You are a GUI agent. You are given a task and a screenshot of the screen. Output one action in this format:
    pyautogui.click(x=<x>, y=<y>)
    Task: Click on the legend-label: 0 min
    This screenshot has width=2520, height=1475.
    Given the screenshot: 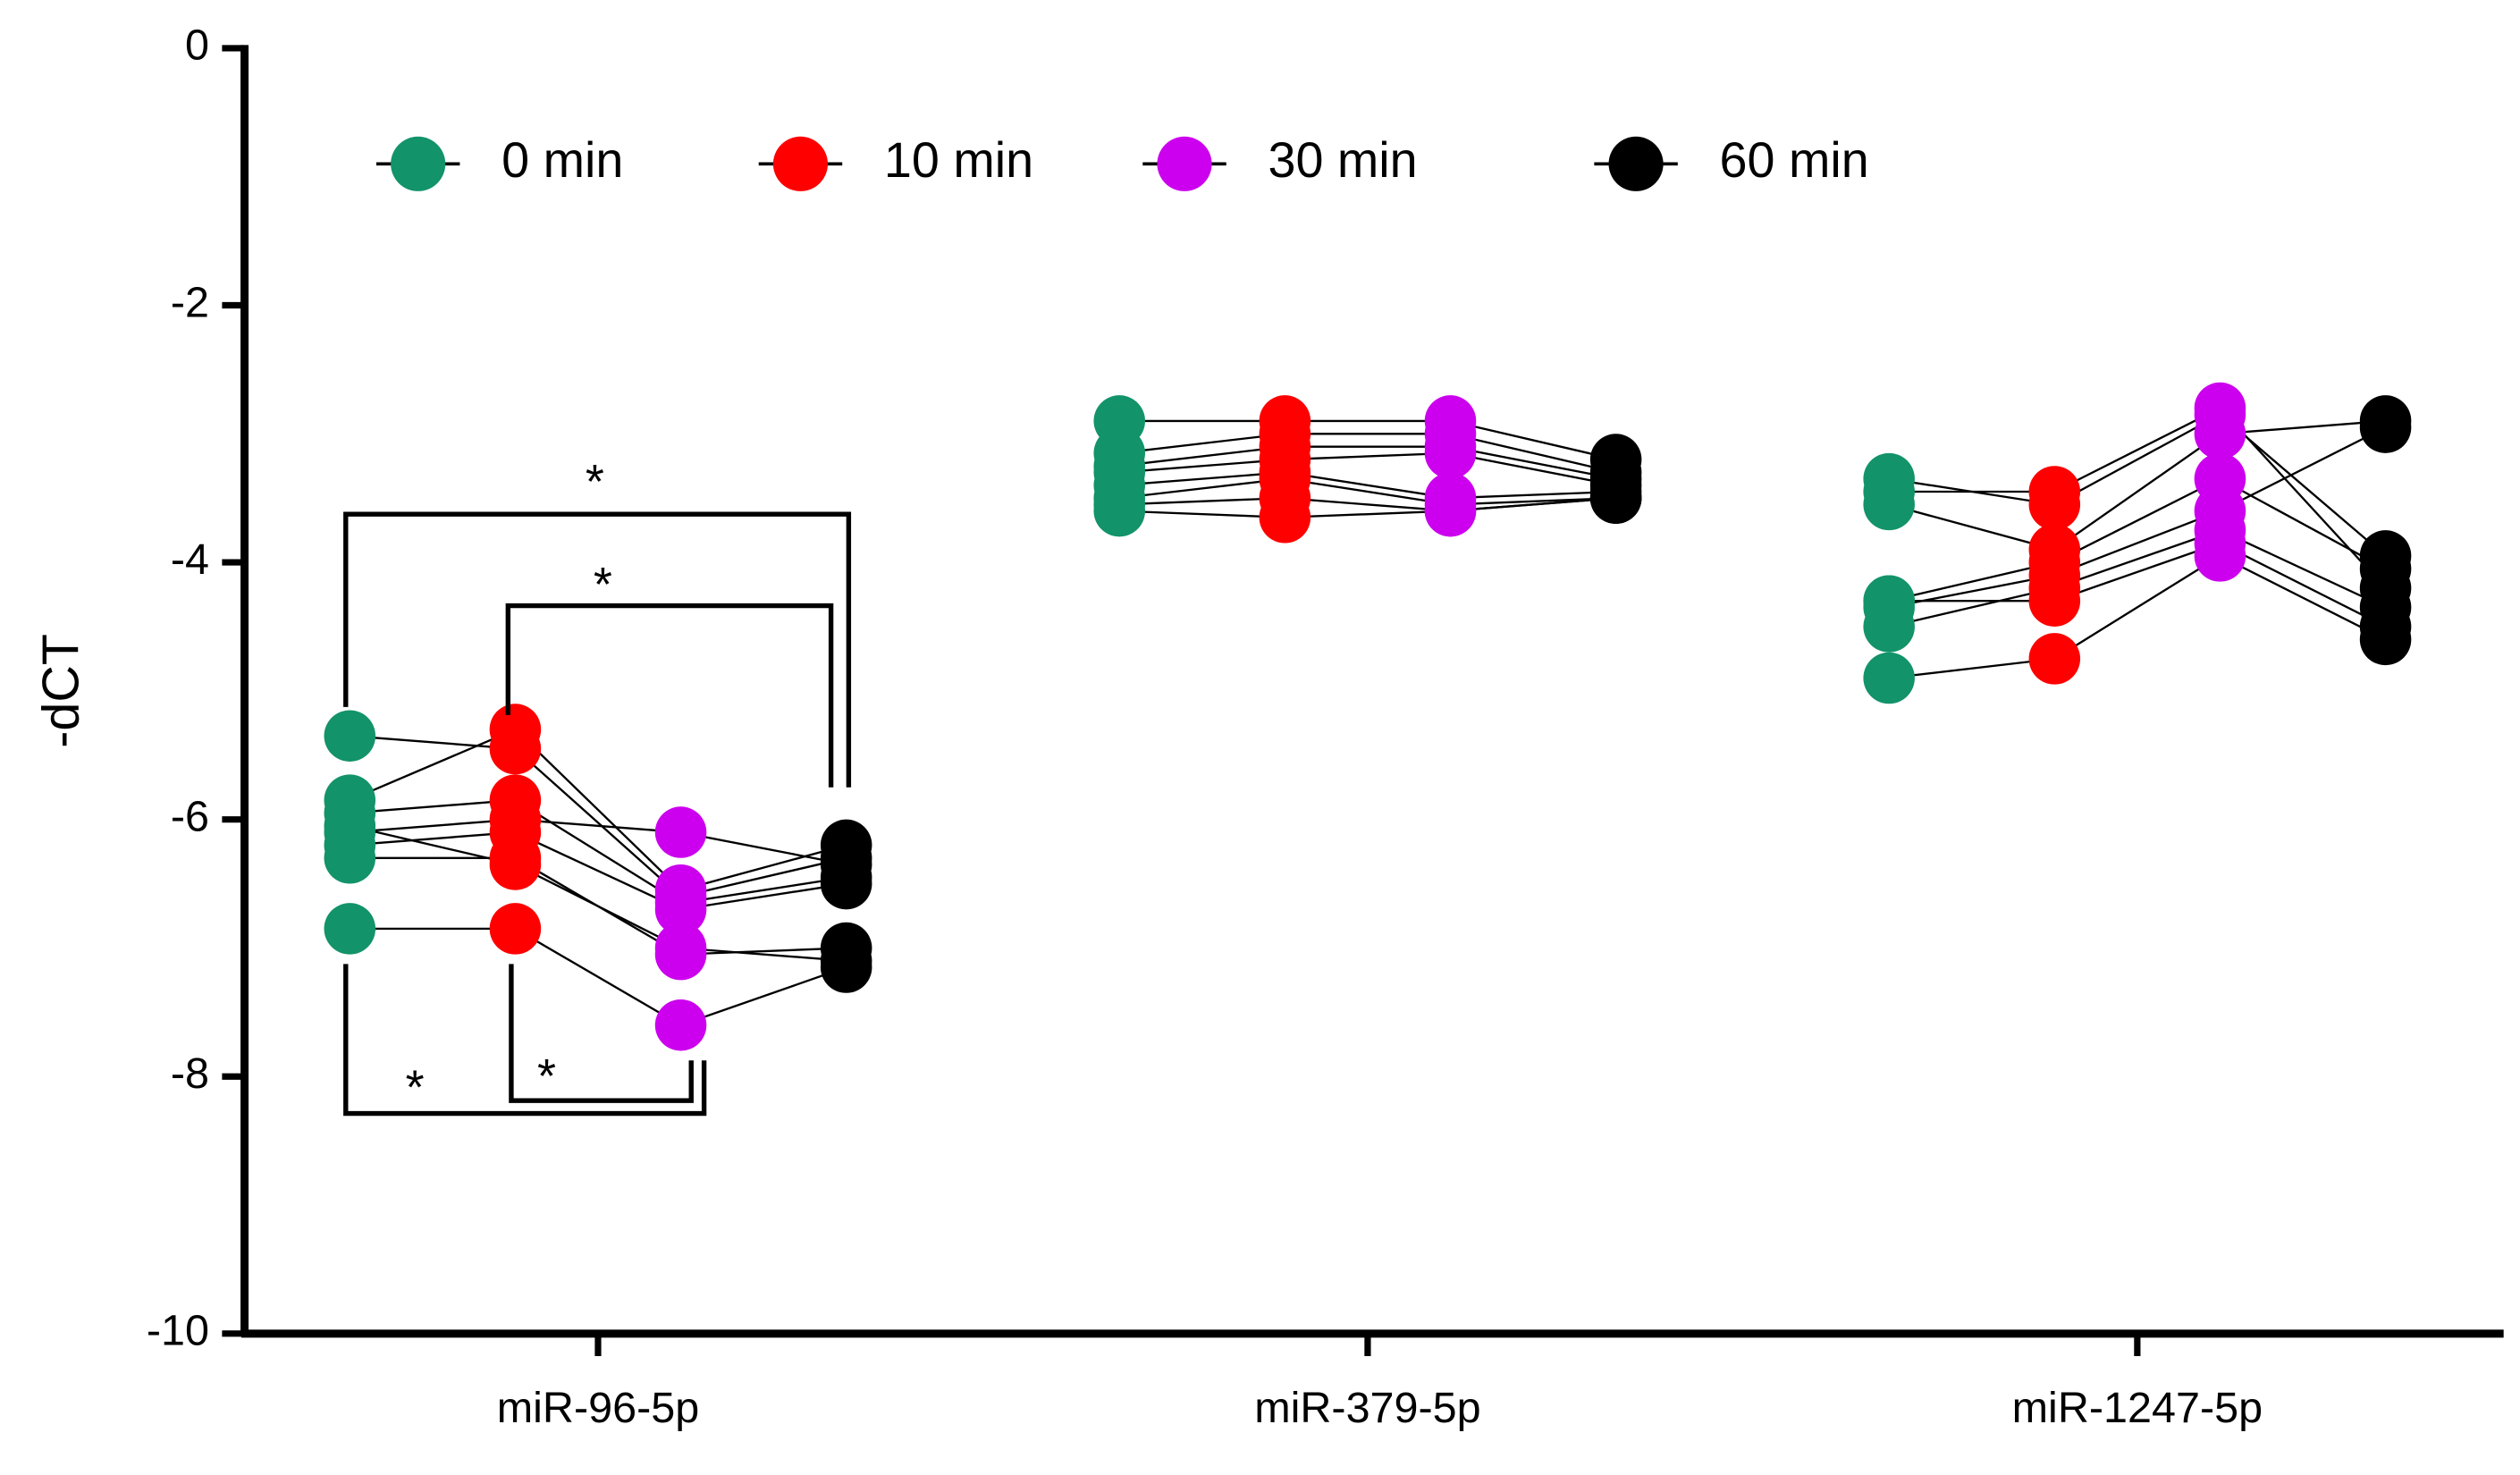 What is the action you would take?
    pyautogui.click(x=562, y=160)
    